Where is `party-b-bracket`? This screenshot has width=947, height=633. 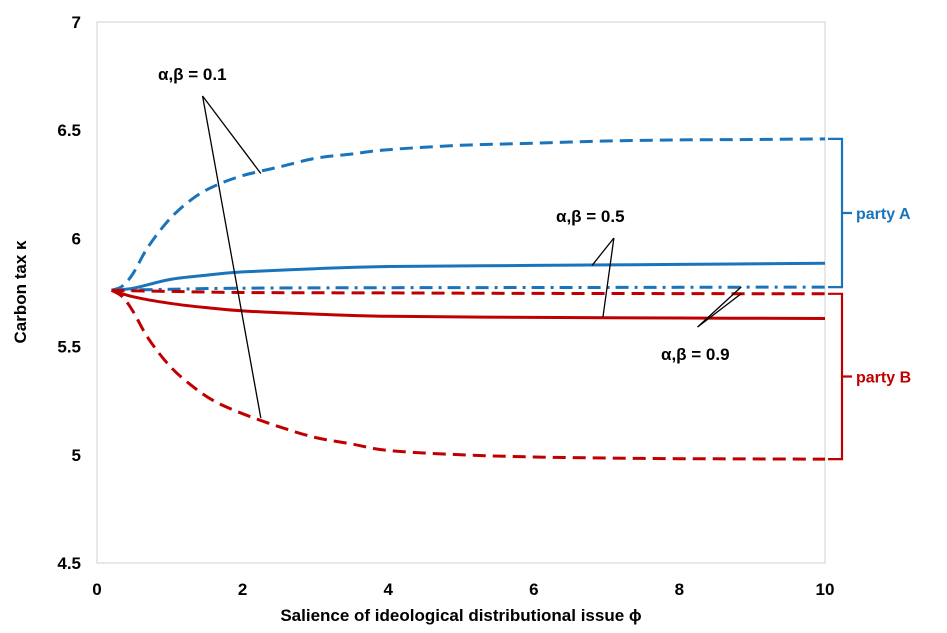
party-b-bracket is located at coordinates (840, 376).